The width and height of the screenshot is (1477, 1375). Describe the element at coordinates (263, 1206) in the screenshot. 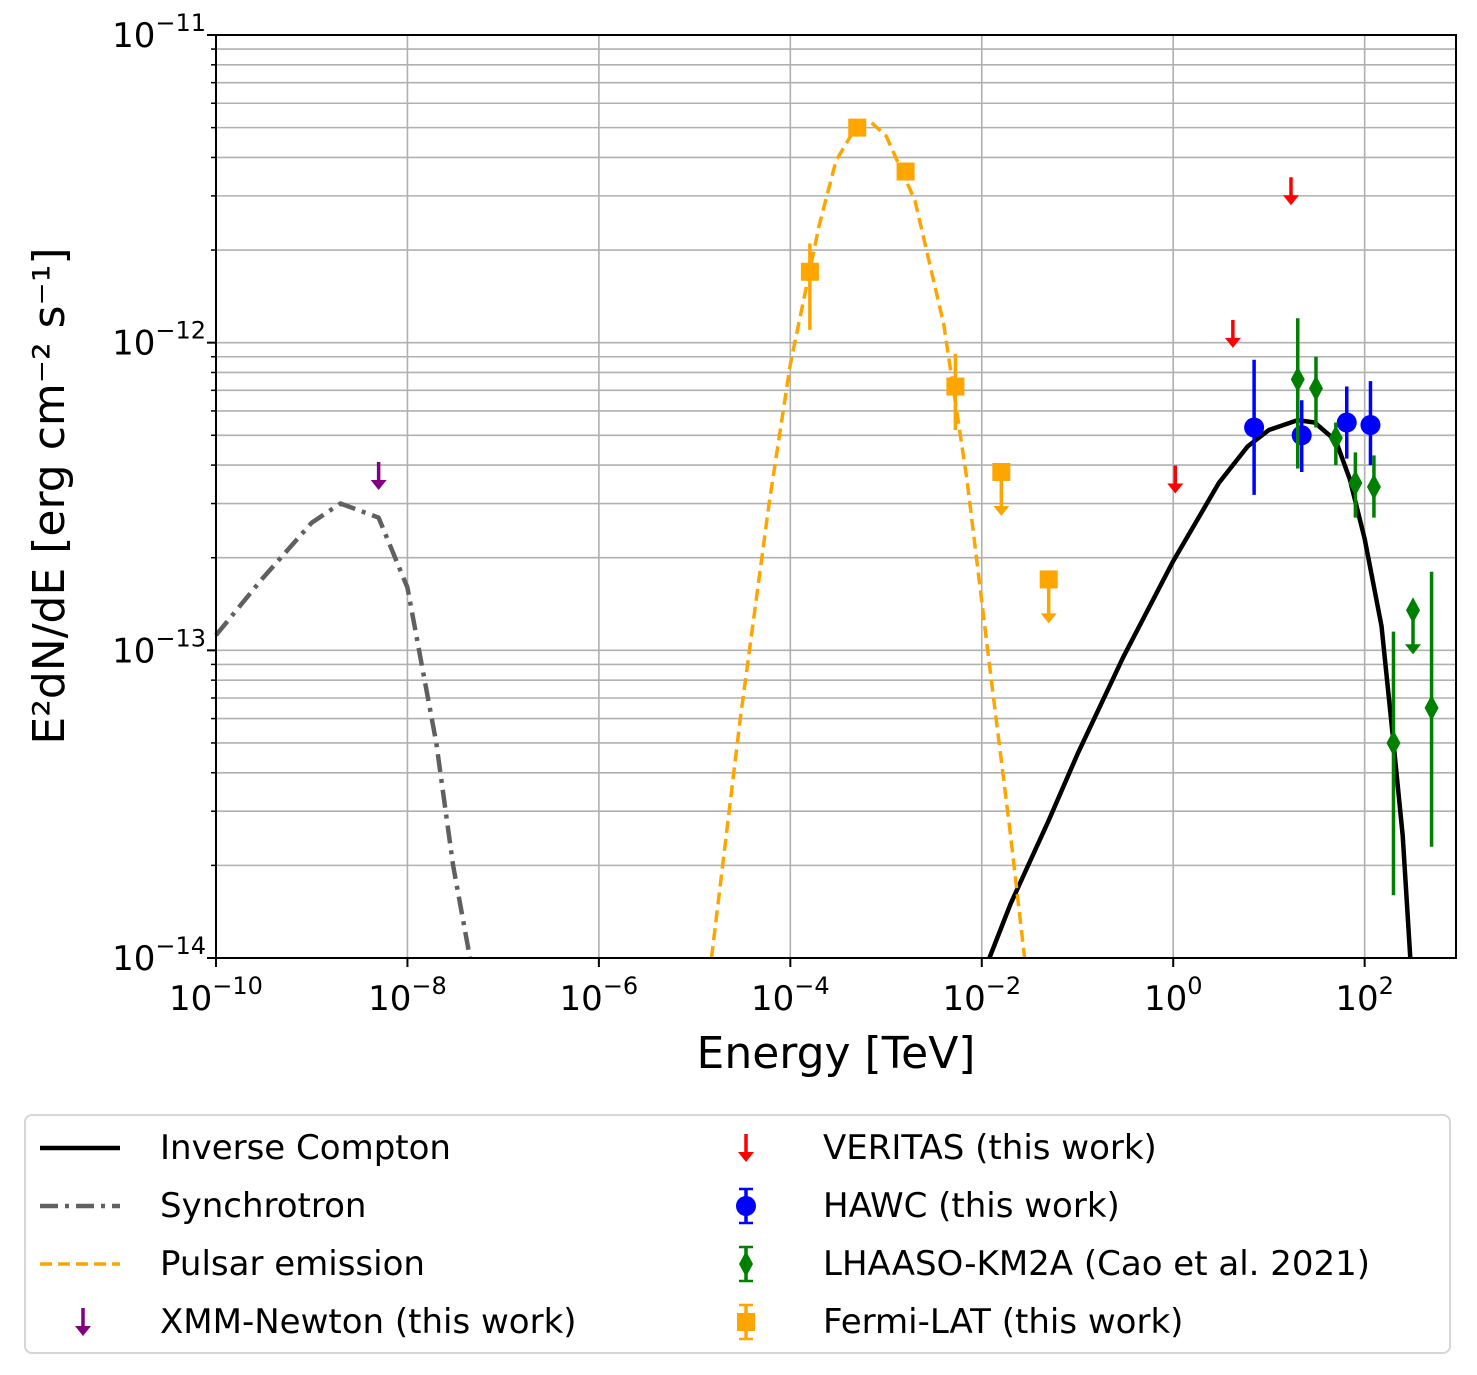

I see `legend-label: Synchrotron` at that location.